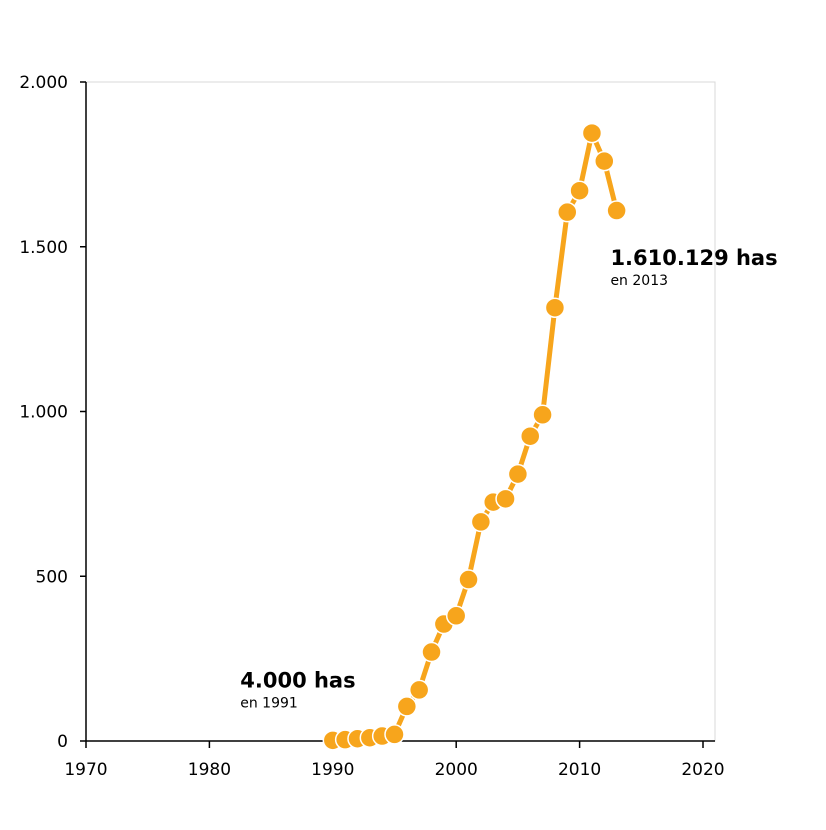 This screenshot has height=830, width=826. What do you see at coordinates (542, 415) in the screenshot?
I see `data-point-2007` at bounding box center [542, 415].